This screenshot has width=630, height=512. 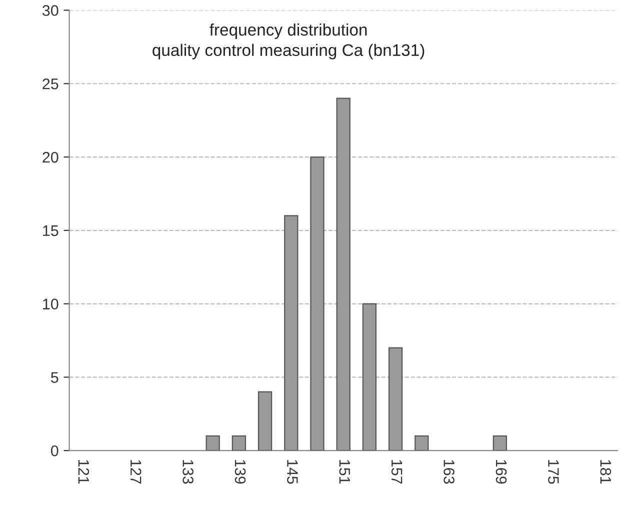 I want to click on y-tick-label: 15, so click(x=50, y=230).